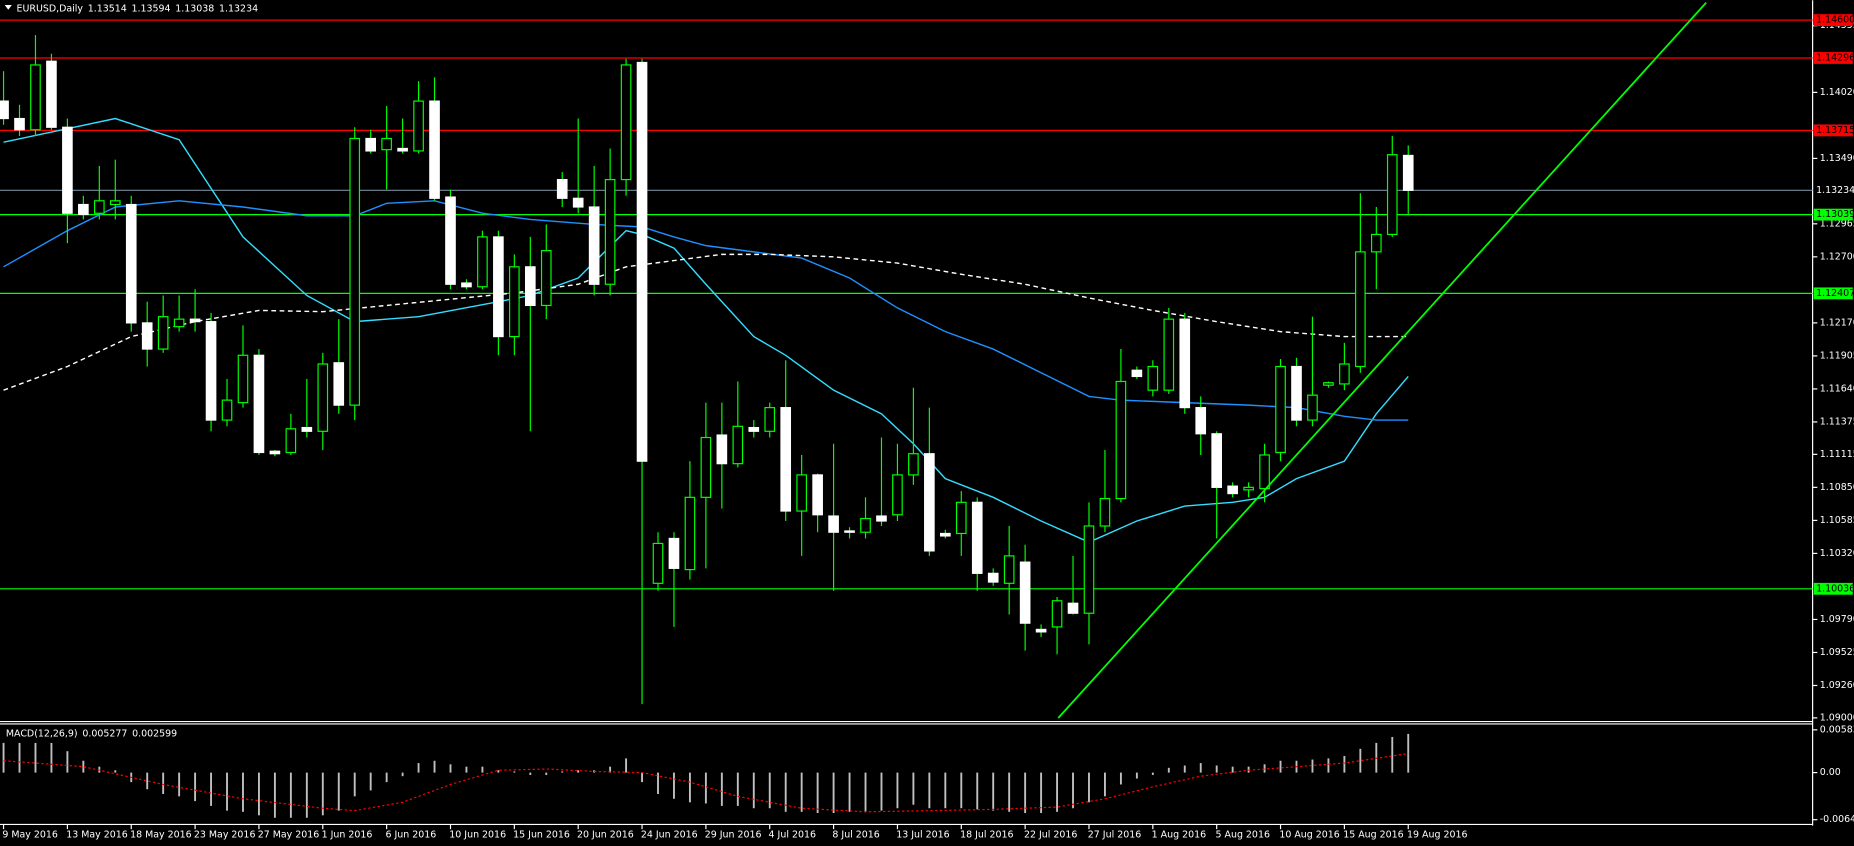 The image size is (1854, 846). Describe the element at coordinates (1837, 729) in the screenshot. I see `y-tick-label: 0.005834` at that location.